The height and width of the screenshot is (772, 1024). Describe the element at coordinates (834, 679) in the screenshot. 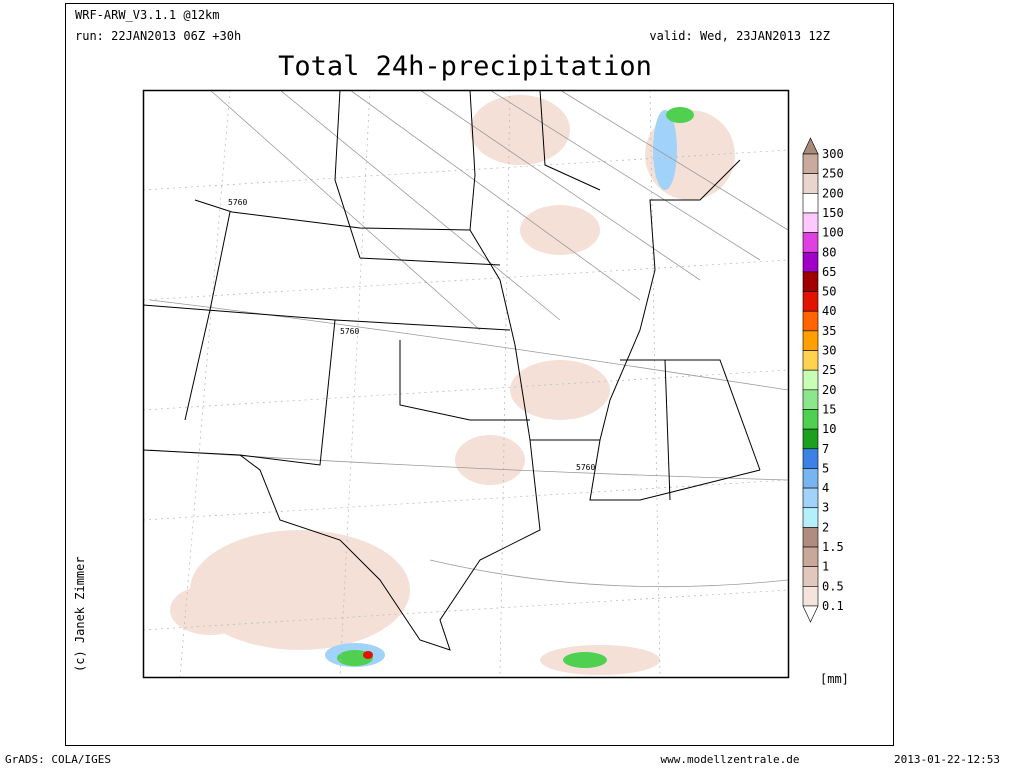

I see `unit-label: [mm]` at that location.